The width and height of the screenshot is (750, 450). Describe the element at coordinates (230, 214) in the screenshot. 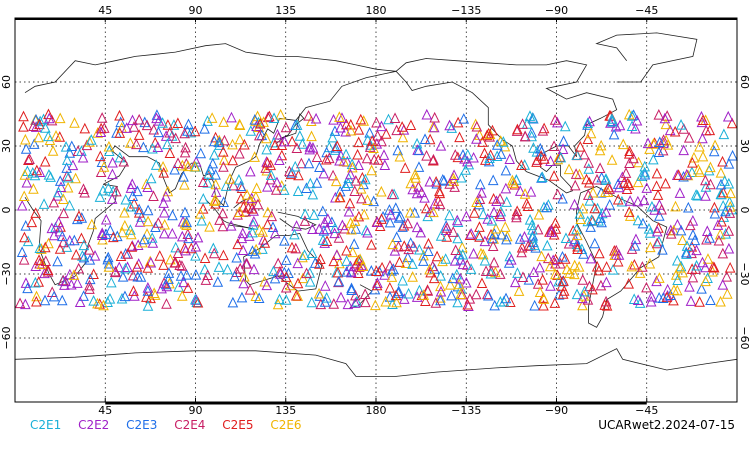

I see `coastline-segment` at that location.